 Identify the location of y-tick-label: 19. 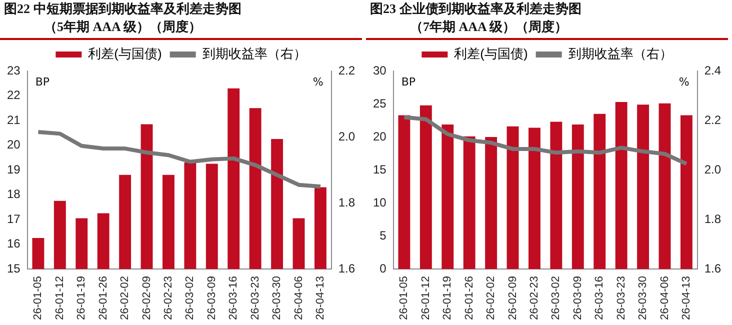
(13, 169).